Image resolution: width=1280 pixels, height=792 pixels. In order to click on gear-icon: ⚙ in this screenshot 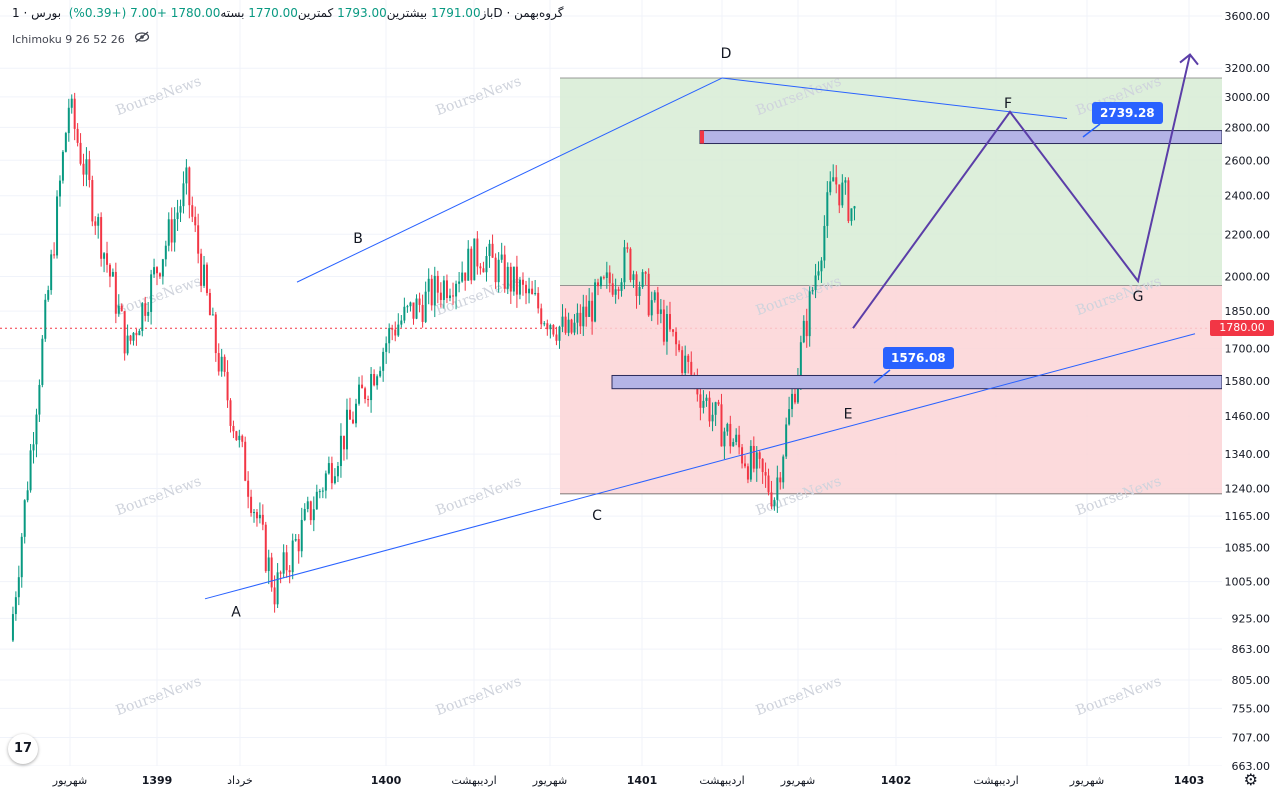, I will do `click(1250, 779)`.